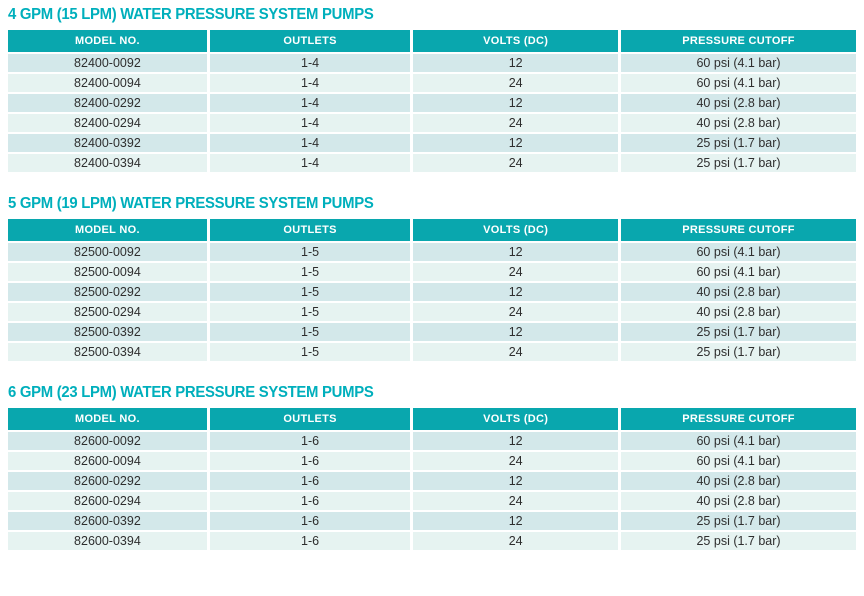 The height and width of the screenshot is (596, 864). I want to click on table-row: 82600-0294 1-6 24 40 psi (2.8 bar), so click(432, 501).